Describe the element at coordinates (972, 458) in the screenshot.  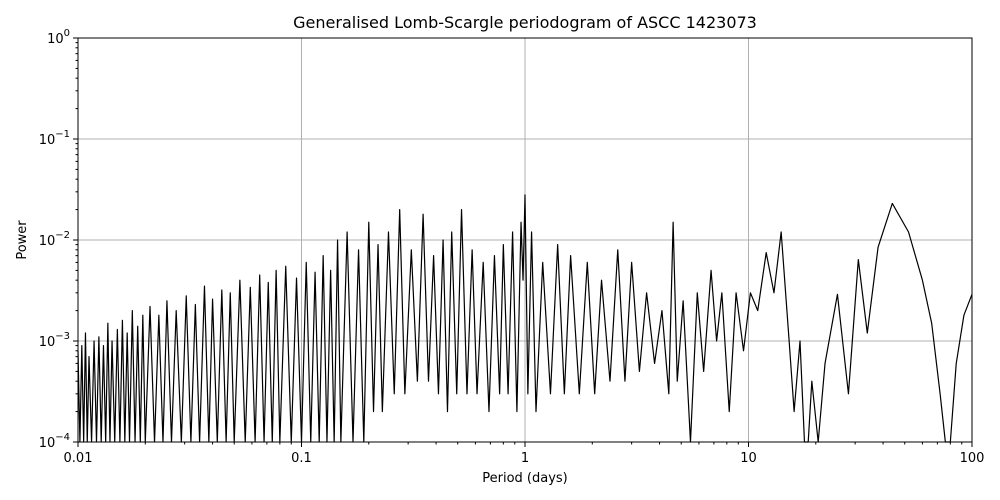
I see `x-tick-label: 100` at that location.